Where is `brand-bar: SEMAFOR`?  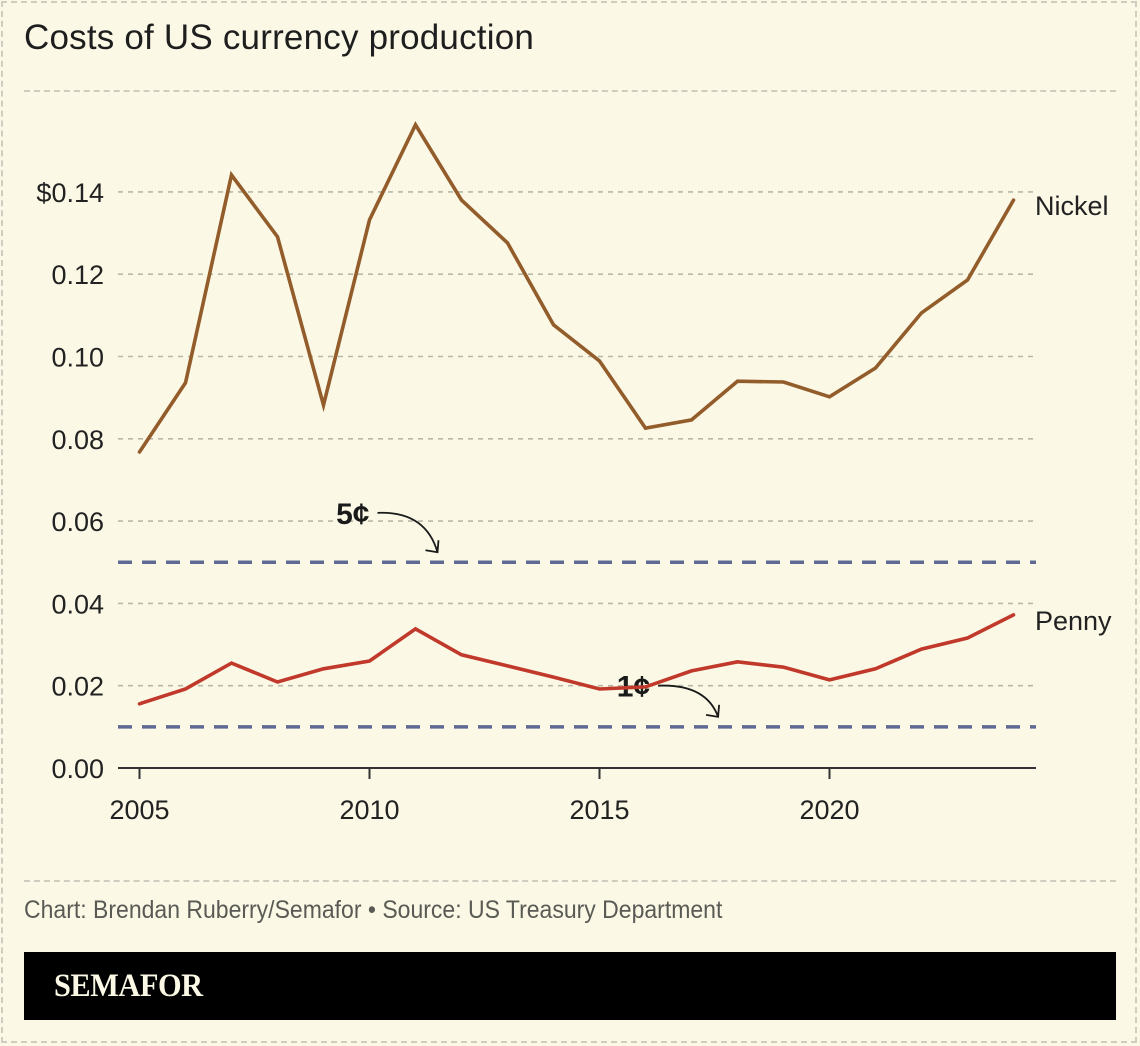 brand-bar: SEMAFOR is located at coordinates (570, 986).